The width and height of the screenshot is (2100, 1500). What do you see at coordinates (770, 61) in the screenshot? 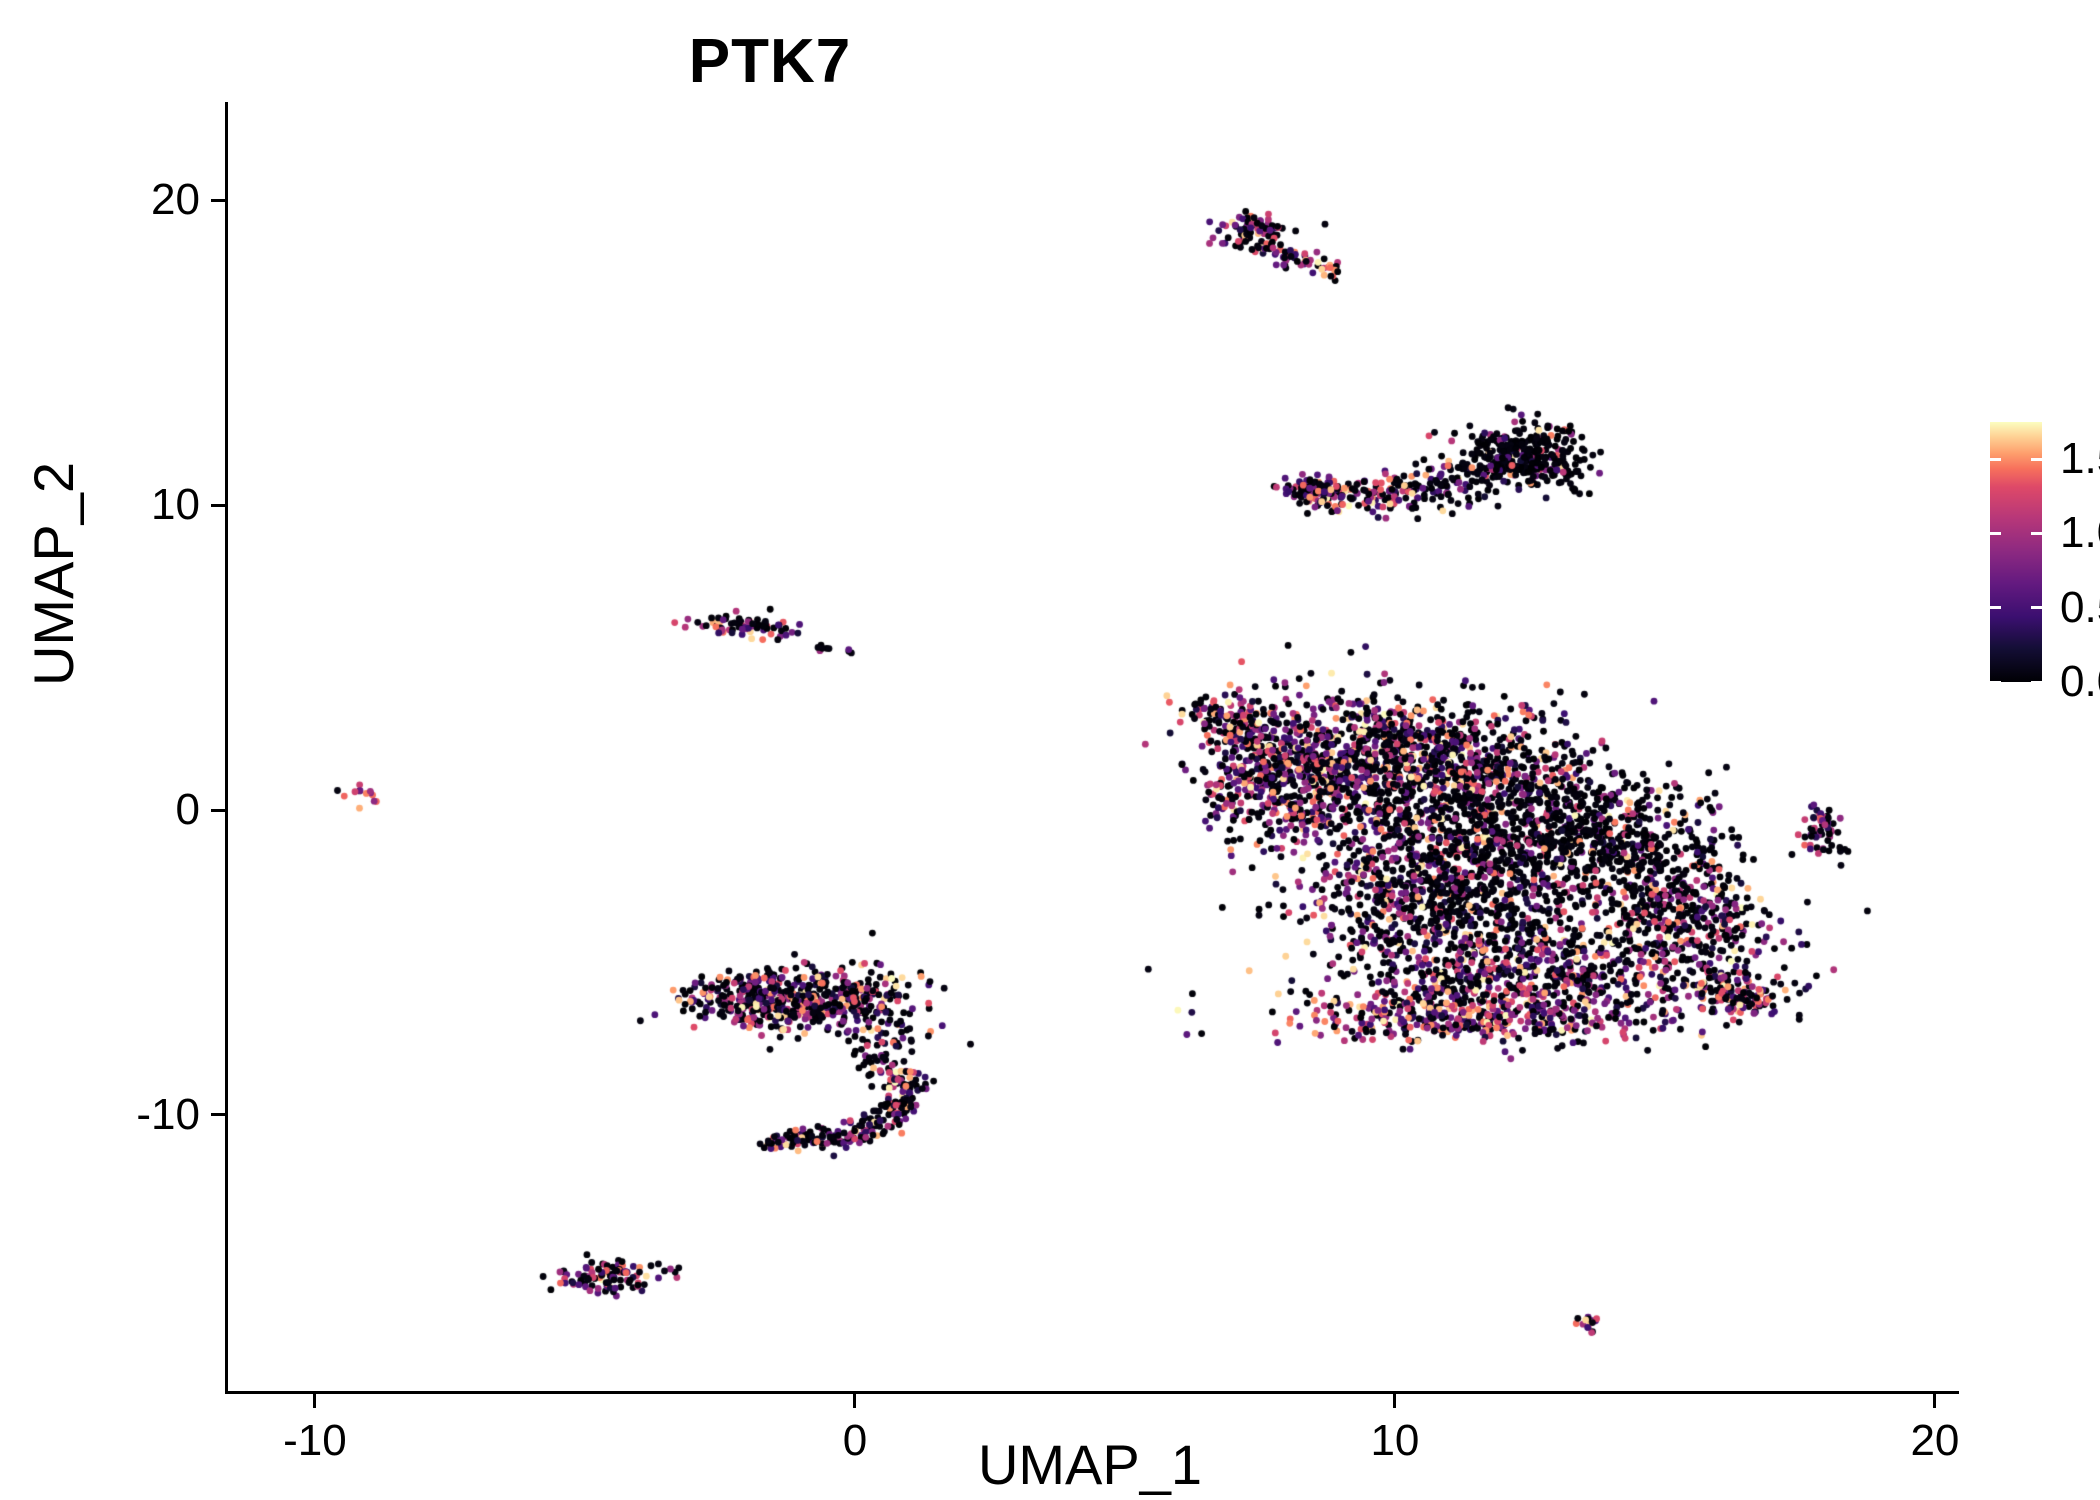
I see `plot-title: PTK7` at bounding box center [770, 61].